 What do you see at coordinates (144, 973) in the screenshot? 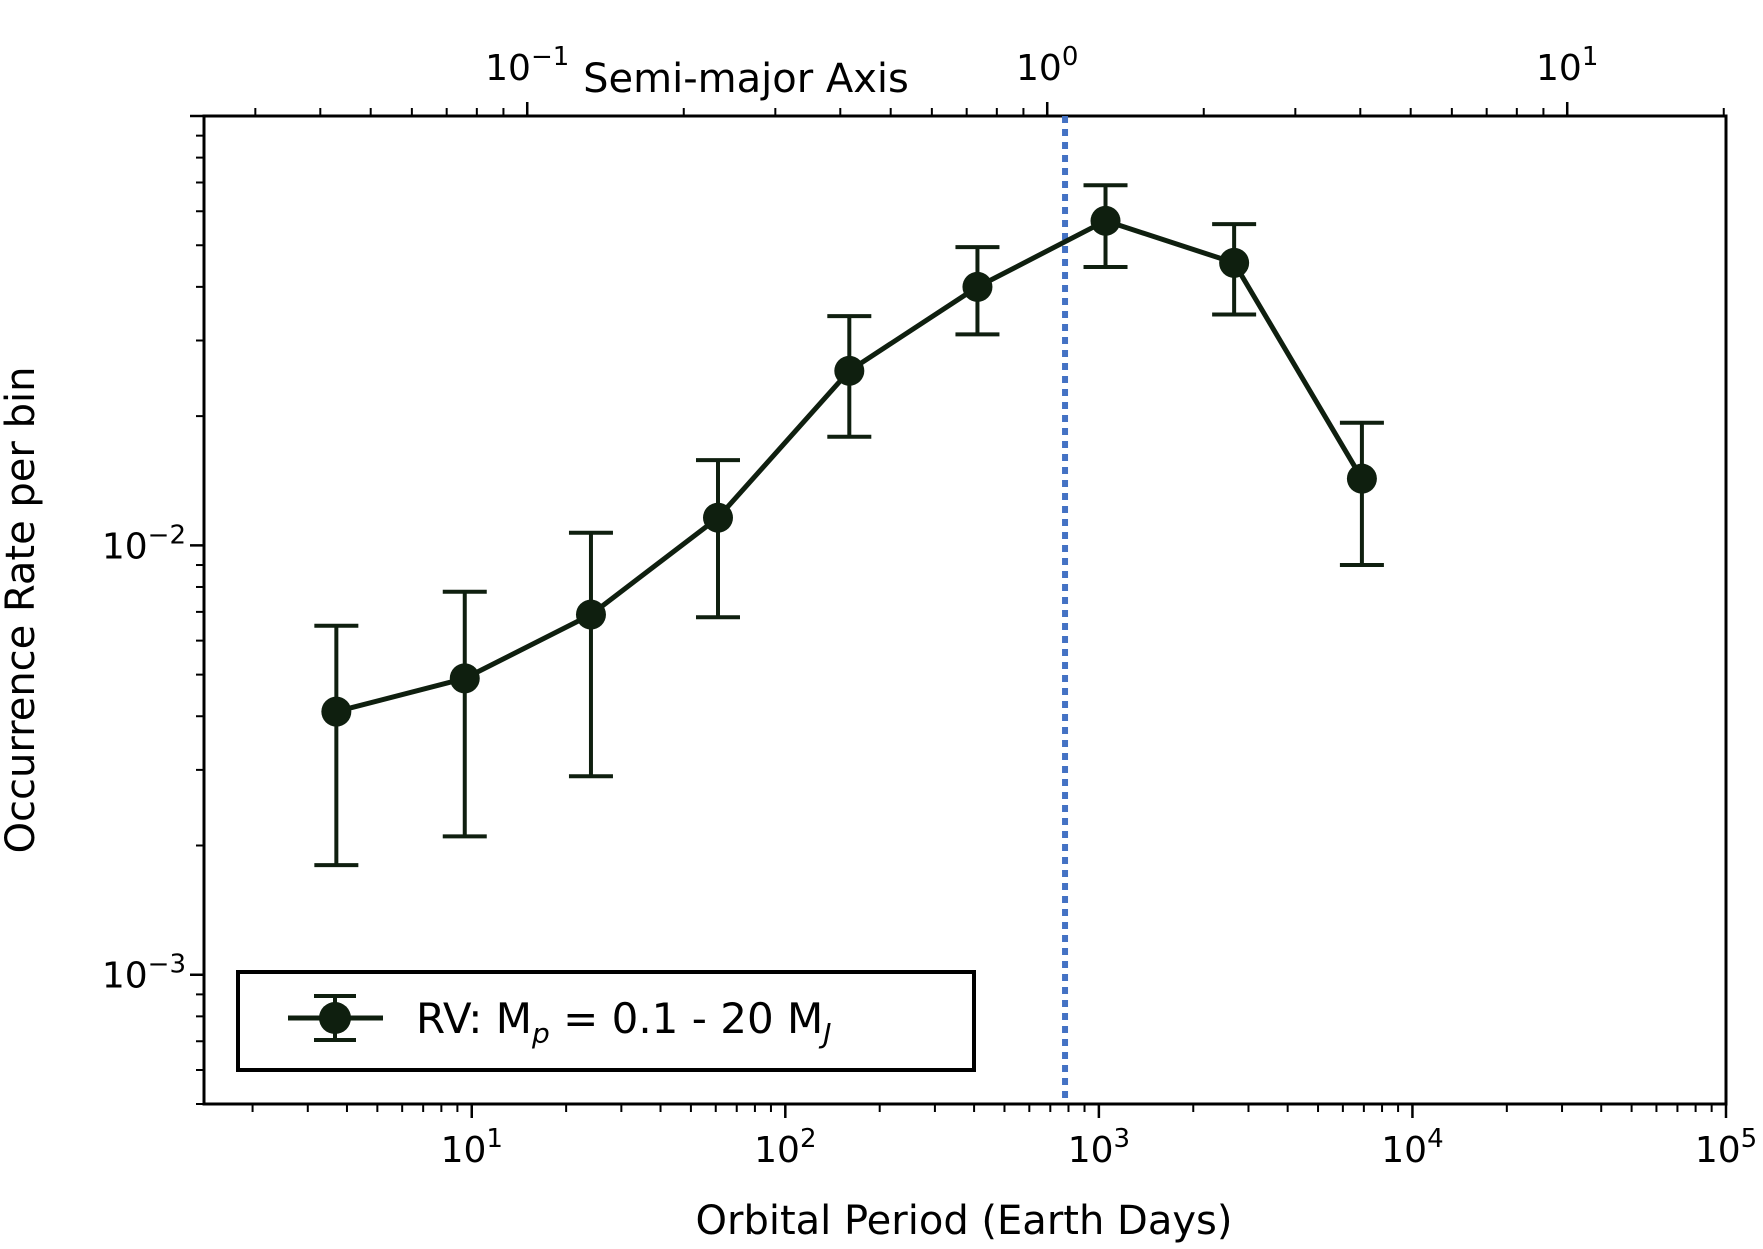
I see `y-tick-label: 10⁻³` at bounding box center [144, 973].